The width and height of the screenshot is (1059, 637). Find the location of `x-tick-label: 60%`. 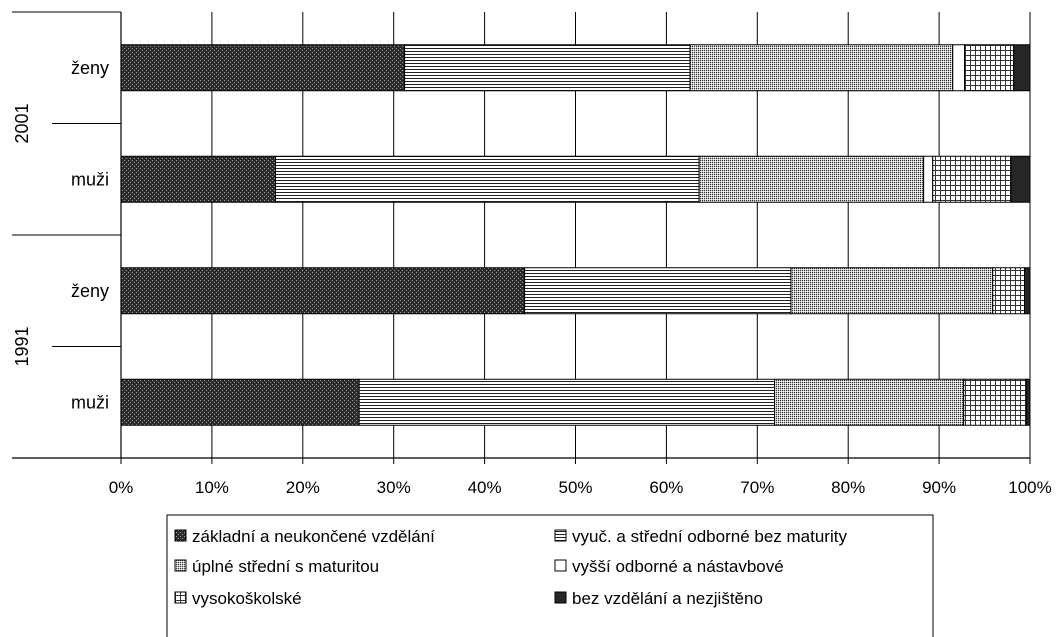

x-tick-label: 60% is located at coordinates (666, 487).